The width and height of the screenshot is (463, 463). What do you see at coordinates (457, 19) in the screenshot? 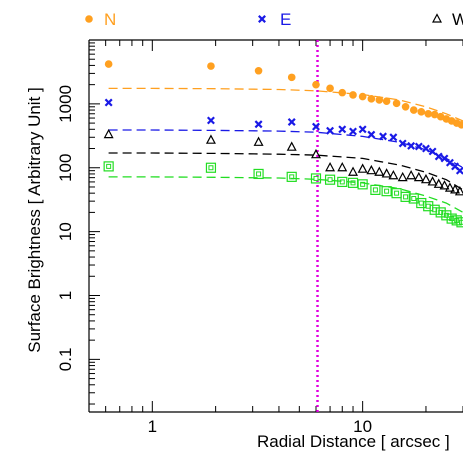
I see `legend-label-w: W` at bounding box center [457, 19].